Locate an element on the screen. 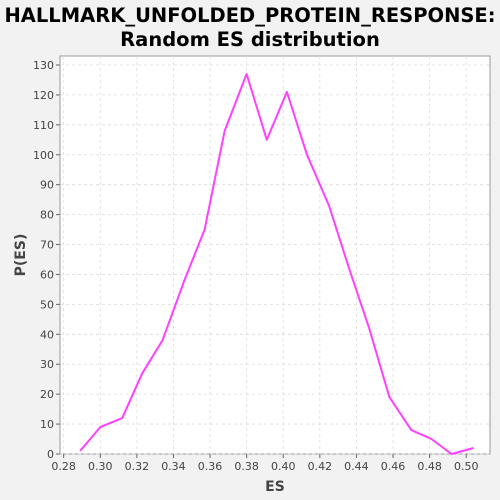 This screenshot has width=500, height=500. y-tick-label: 30 is located at coordinates (47, 364).